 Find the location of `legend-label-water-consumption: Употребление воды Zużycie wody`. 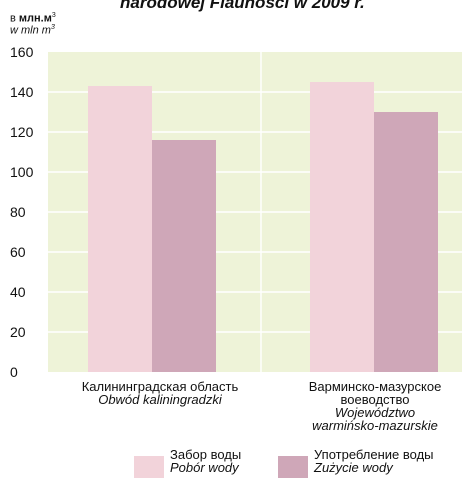

legend-label-water-consumption: Употребление воды Zużycie wody is located at coordinates (374, 461).